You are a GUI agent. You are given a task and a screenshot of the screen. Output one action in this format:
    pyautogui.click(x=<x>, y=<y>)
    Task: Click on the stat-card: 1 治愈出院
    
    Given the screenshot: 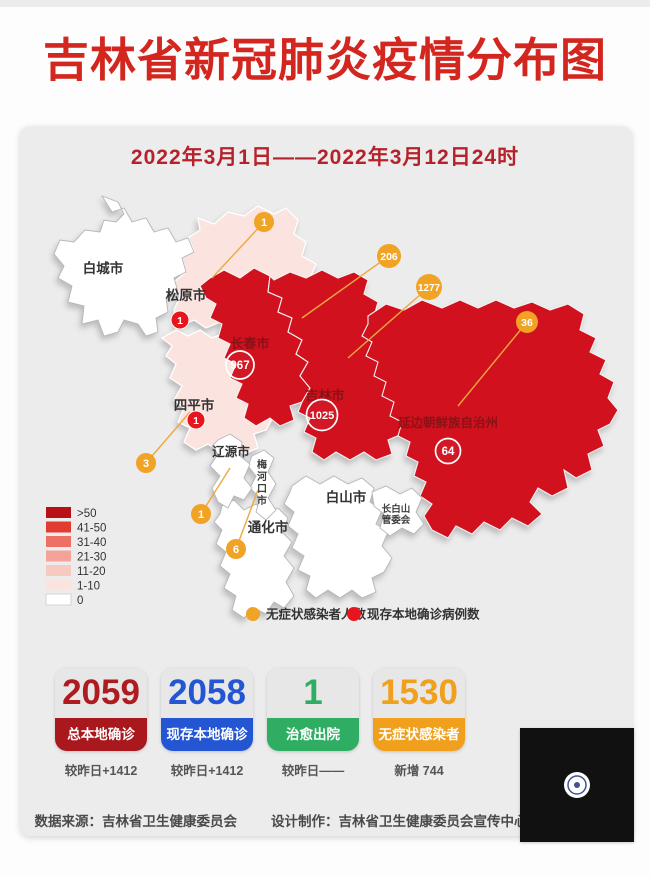 What is the action you would take?
    pyautogui.click(x=313, y=709)
    